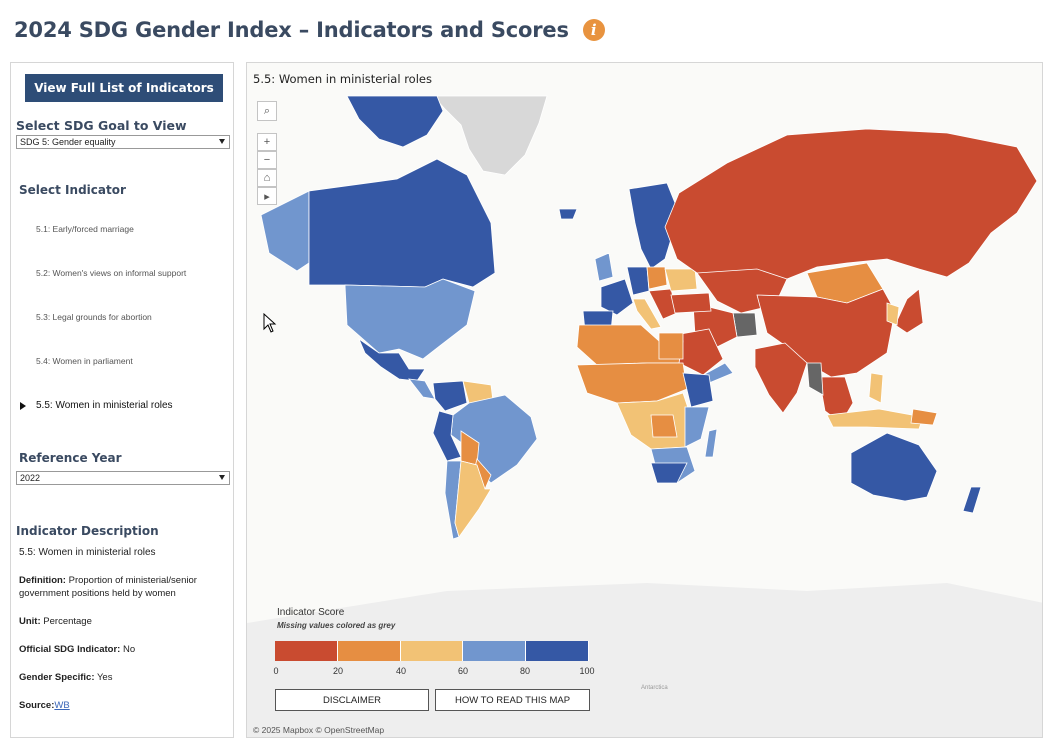 The image size is (1050, 744). I want to click on search-icon: ⌕, so click(267, 111).